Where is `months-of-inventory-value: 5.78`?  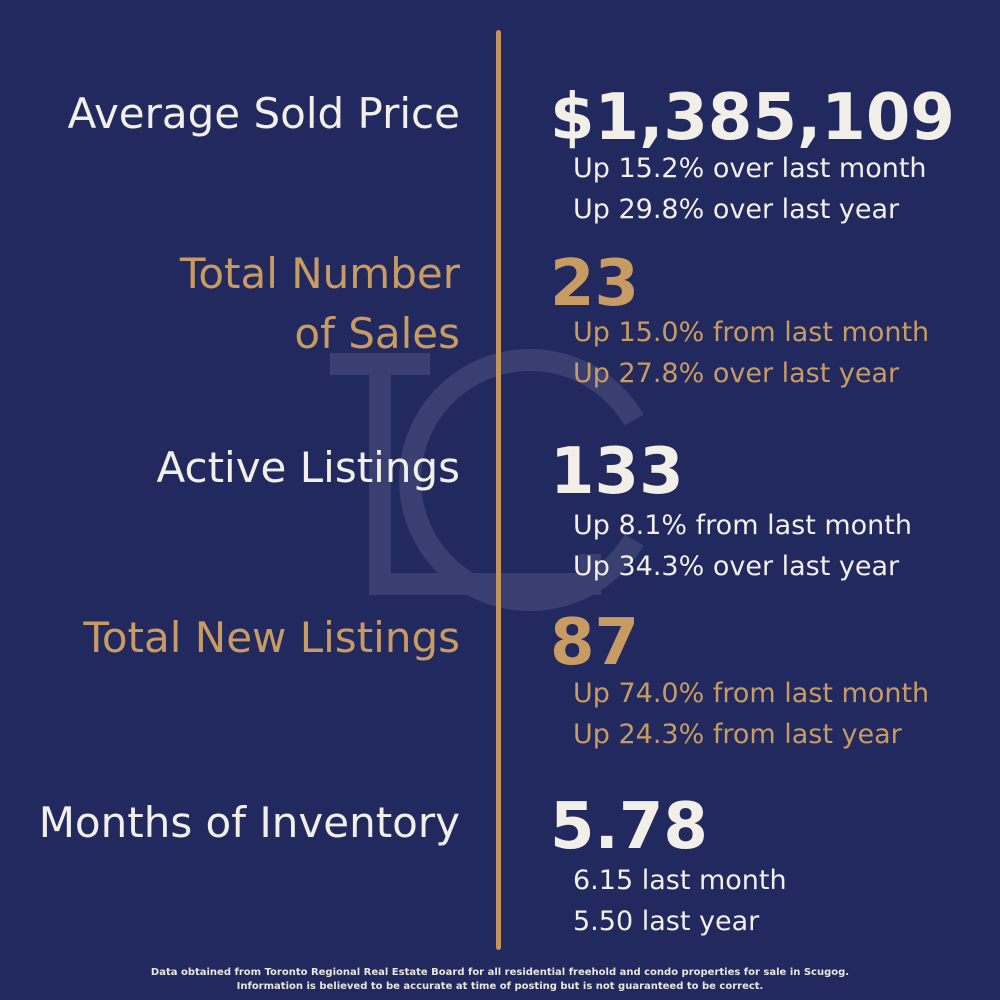 months-of-inventory-value: 5.78 is located at coordinates (629, 827).